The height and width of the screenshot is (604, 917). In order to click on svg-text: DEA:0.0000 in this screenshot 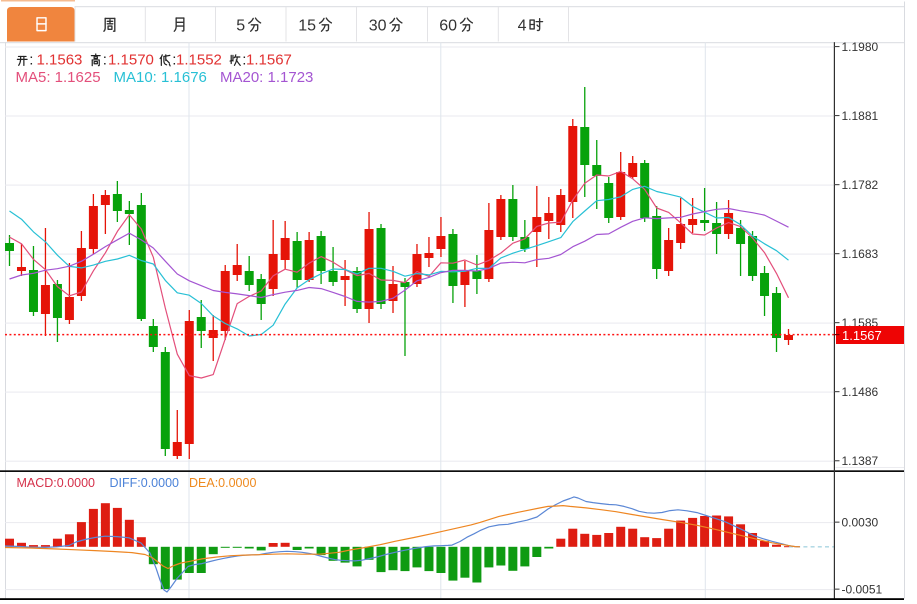, I will do `click(222, 483)`.